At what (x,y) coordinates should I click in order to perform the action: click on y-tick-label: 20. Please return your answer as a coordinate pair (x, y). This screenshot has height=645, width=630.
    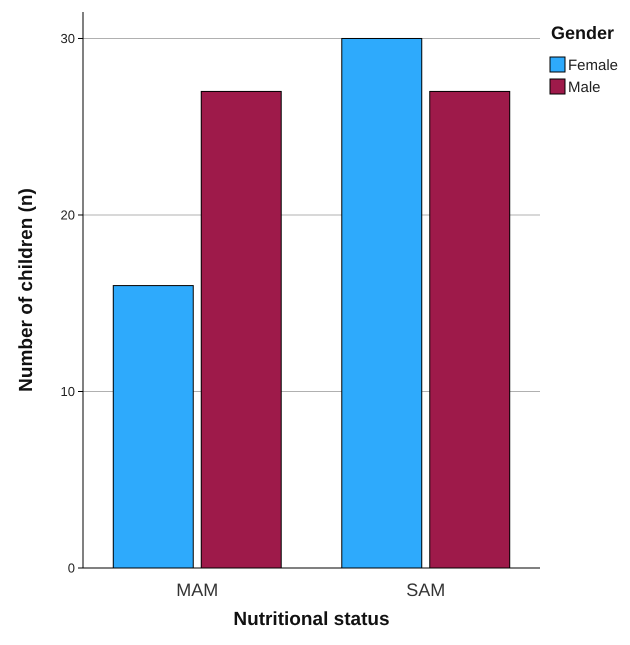
    Looking at the image, I should click on (67, 215).